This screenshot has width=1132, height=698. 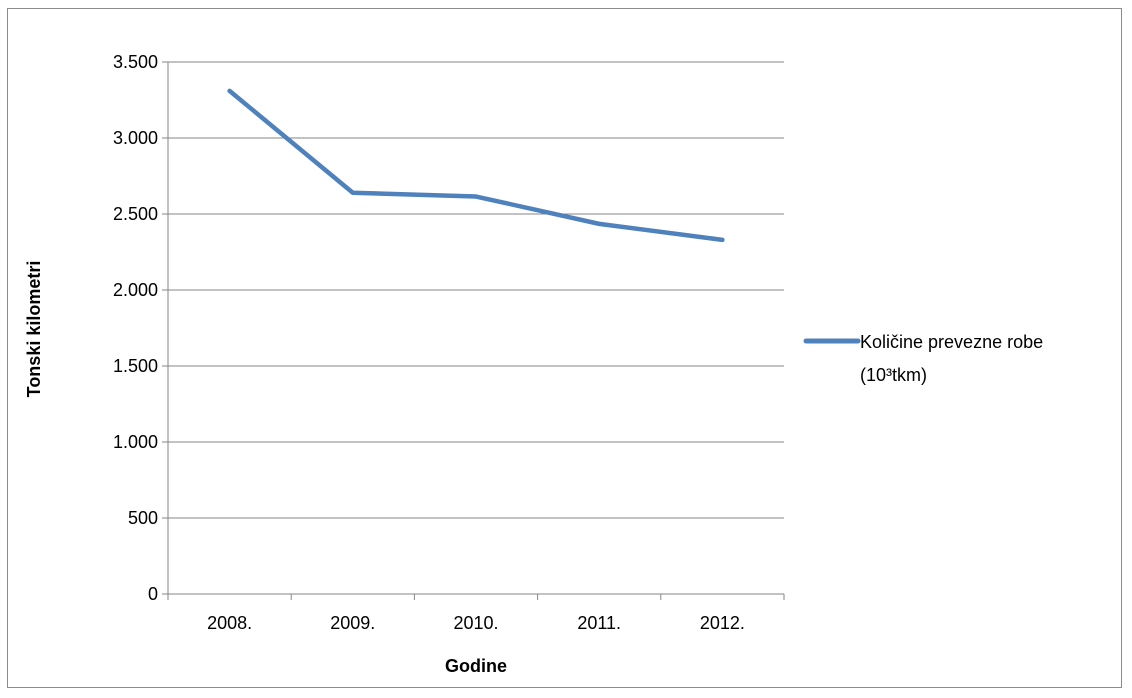 What do you see at coordinates (135, 442) in the screenshot?
I see `y-tick-label: 1.000` at bounding box center [135, 442].